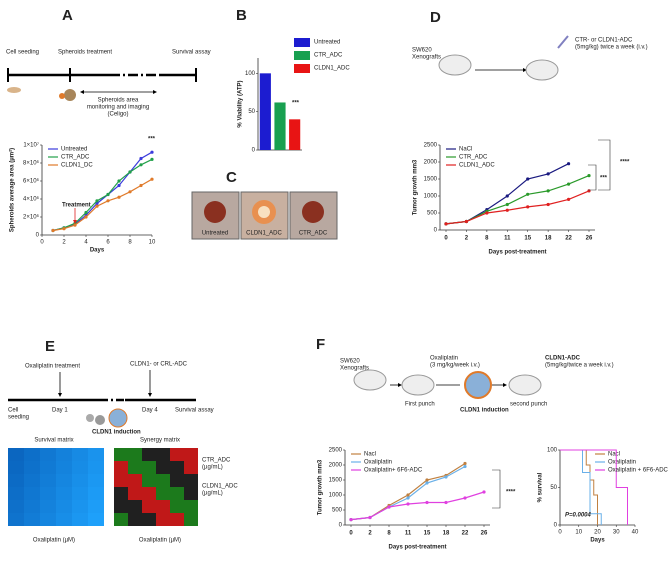  I want to click on note: monitoring and imaging, so click(118, 108).